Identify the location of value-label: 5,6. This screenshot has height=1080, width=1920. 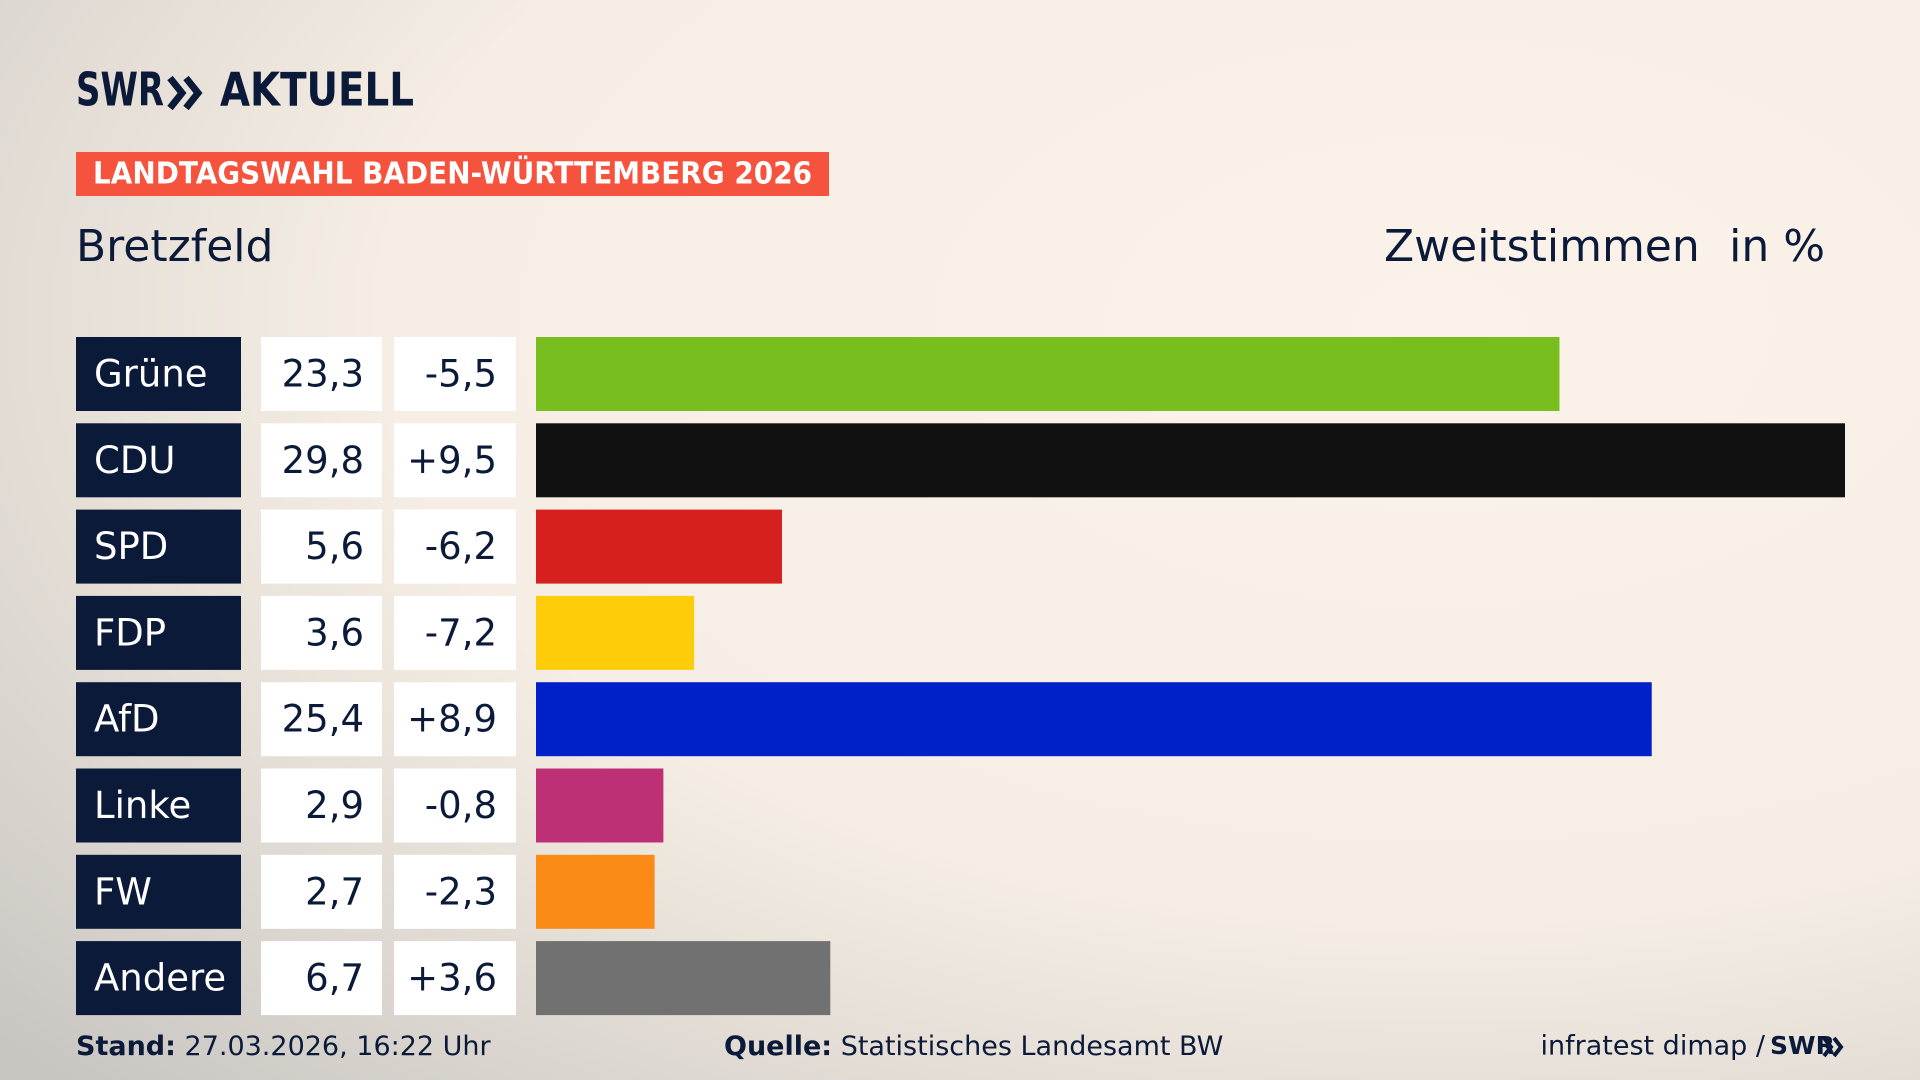
(334, 546).